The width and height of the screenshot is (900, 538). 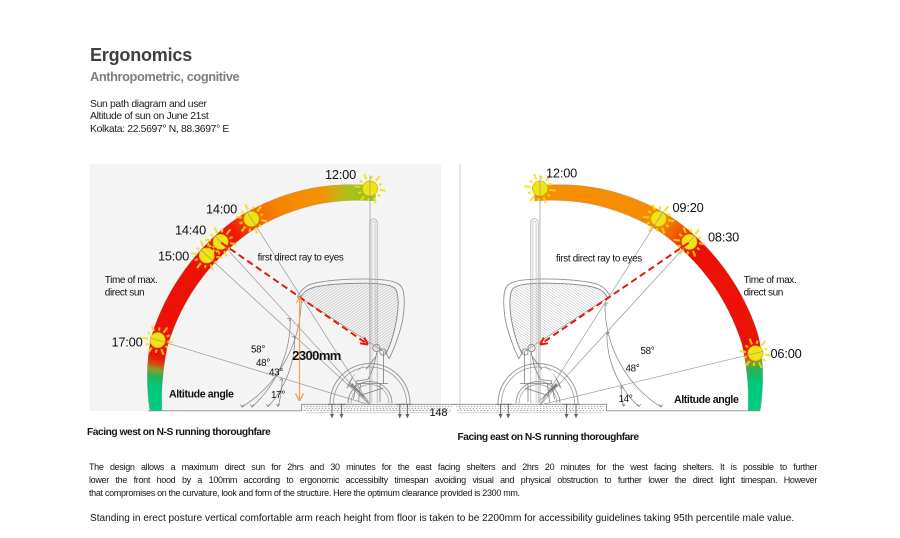 What do you see at coordinates (786, 353) in the screenshot?
I see `svg-text: 06:00` at bounding box center [786, 353].